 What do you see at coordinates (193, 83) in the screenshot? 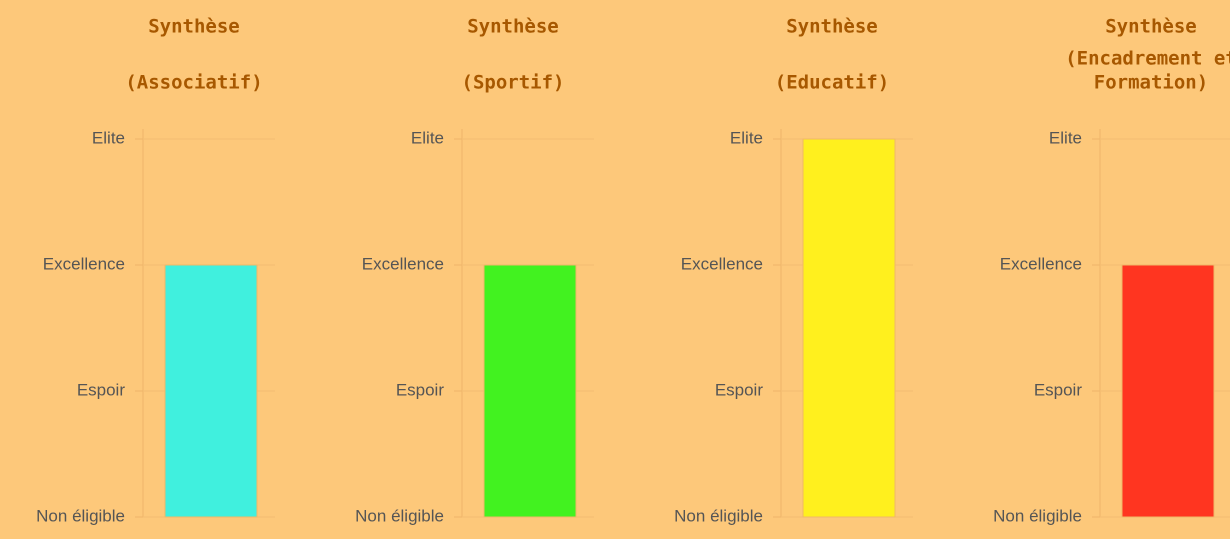
I see `chart-title: (Associatif)` at bounding box center [193, 83].